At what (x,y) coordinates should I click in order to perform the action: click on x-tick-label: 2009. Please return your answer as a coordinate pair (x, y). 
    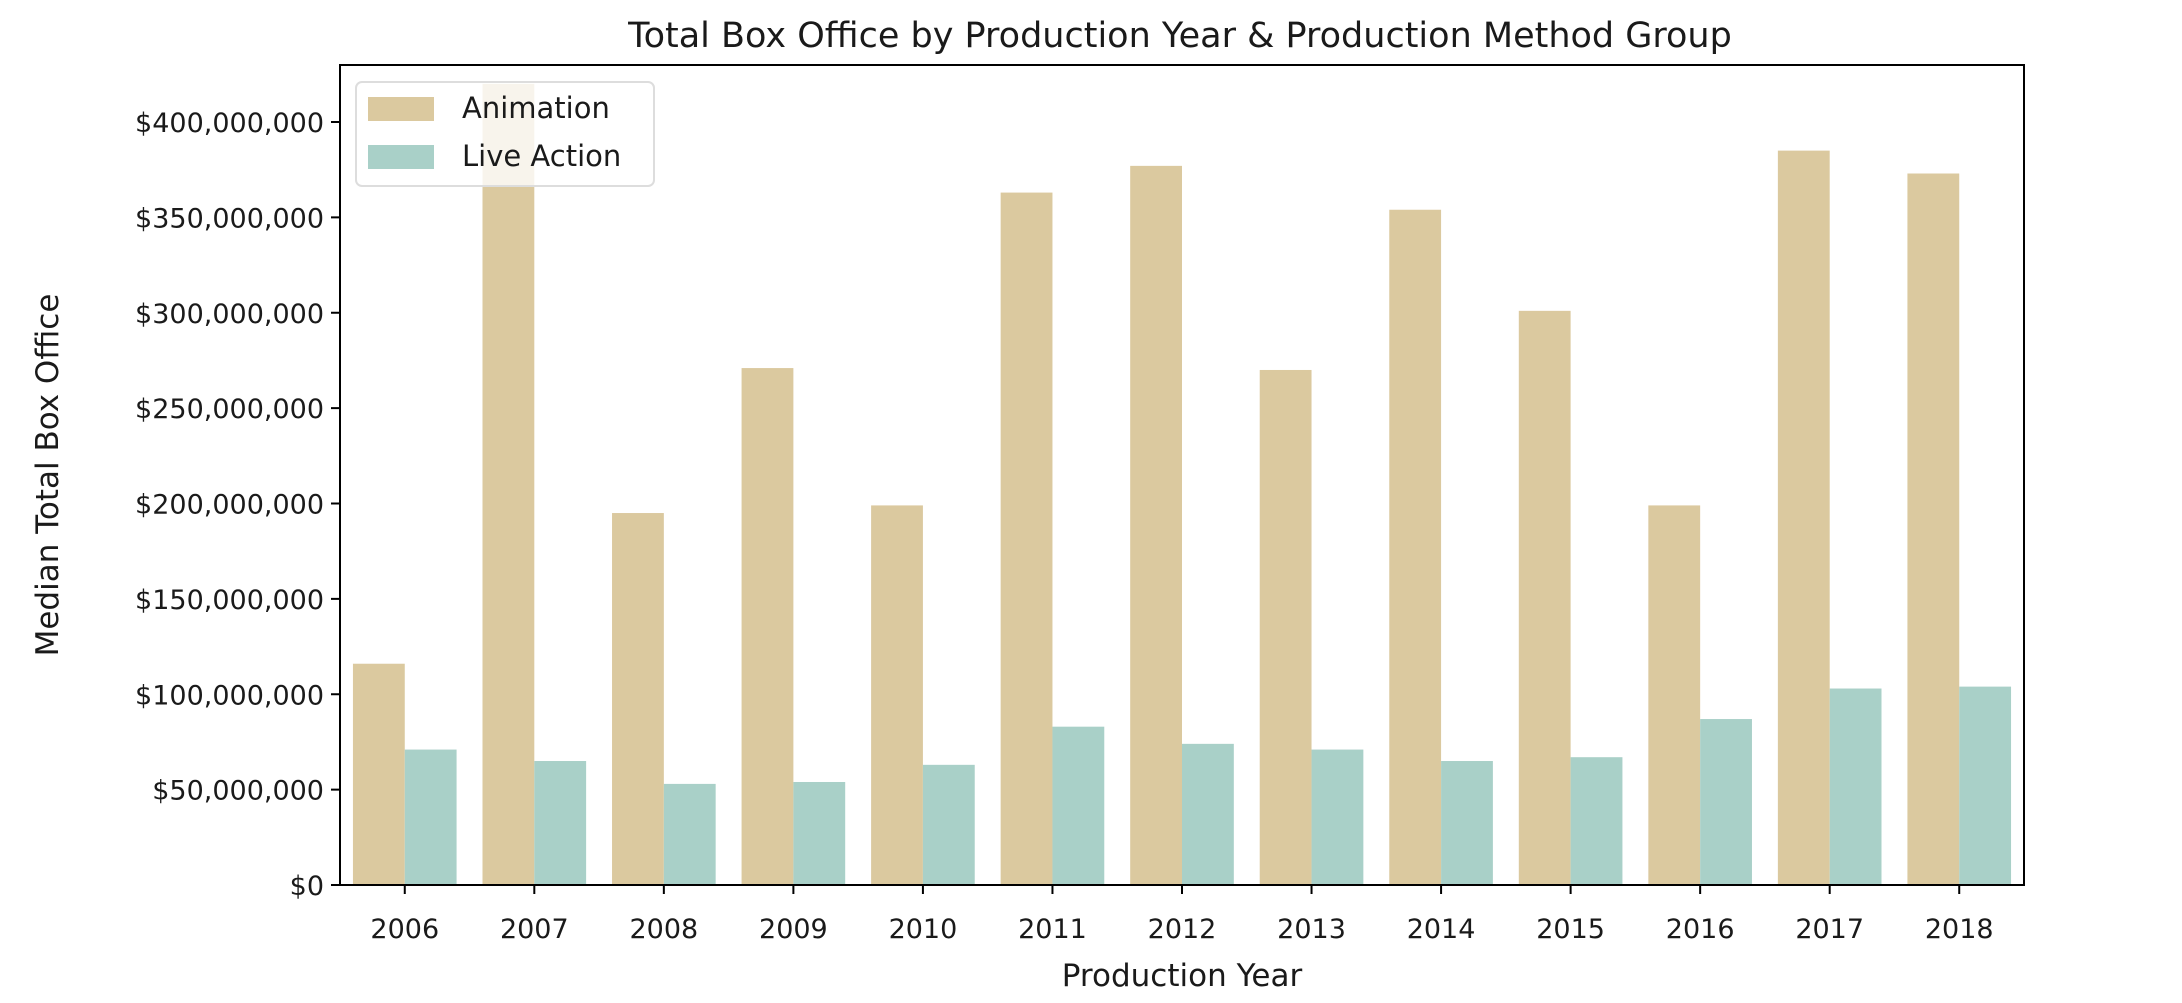
    Looking at the image, I should click on (793, 929).